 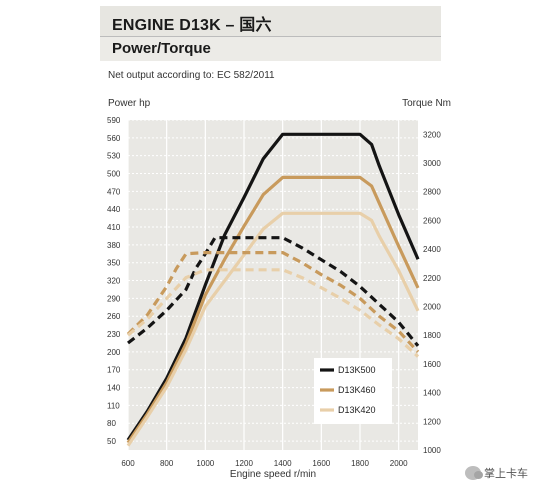 What do you see at coordinates (128, 463) in the screenshot?
I see `x-tick-label: 600` at bounding box center [128, 463].